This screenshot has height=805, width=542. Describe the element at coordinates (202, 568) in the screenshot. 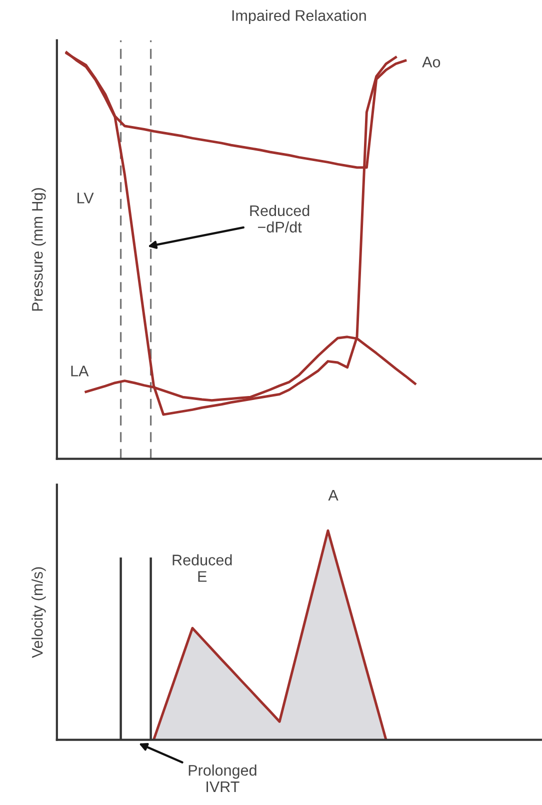

I see `annotation: Reduced E` at that location.